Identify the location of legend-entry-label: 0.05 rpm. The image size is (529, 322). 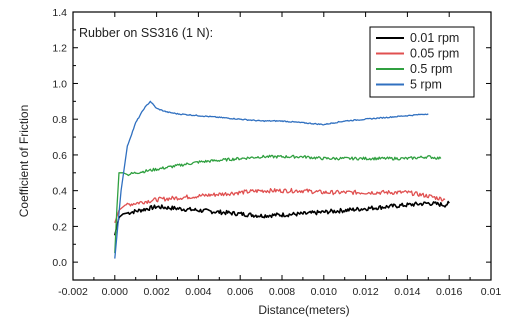
(434, 54).